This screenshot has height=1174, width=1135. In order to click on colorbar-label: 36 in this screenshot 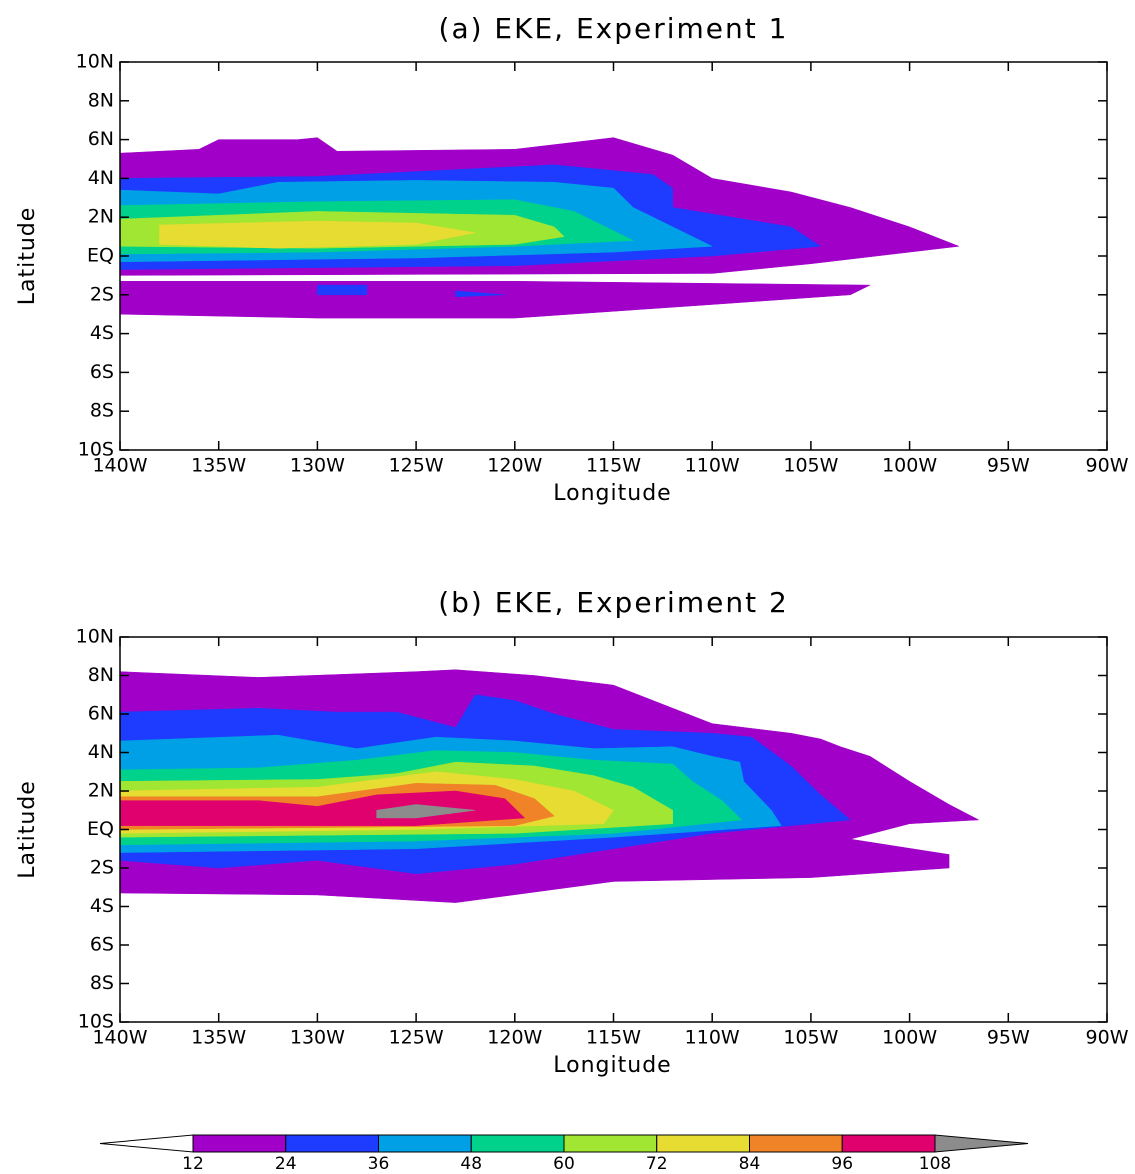, I will do `click(379, 1164)`.